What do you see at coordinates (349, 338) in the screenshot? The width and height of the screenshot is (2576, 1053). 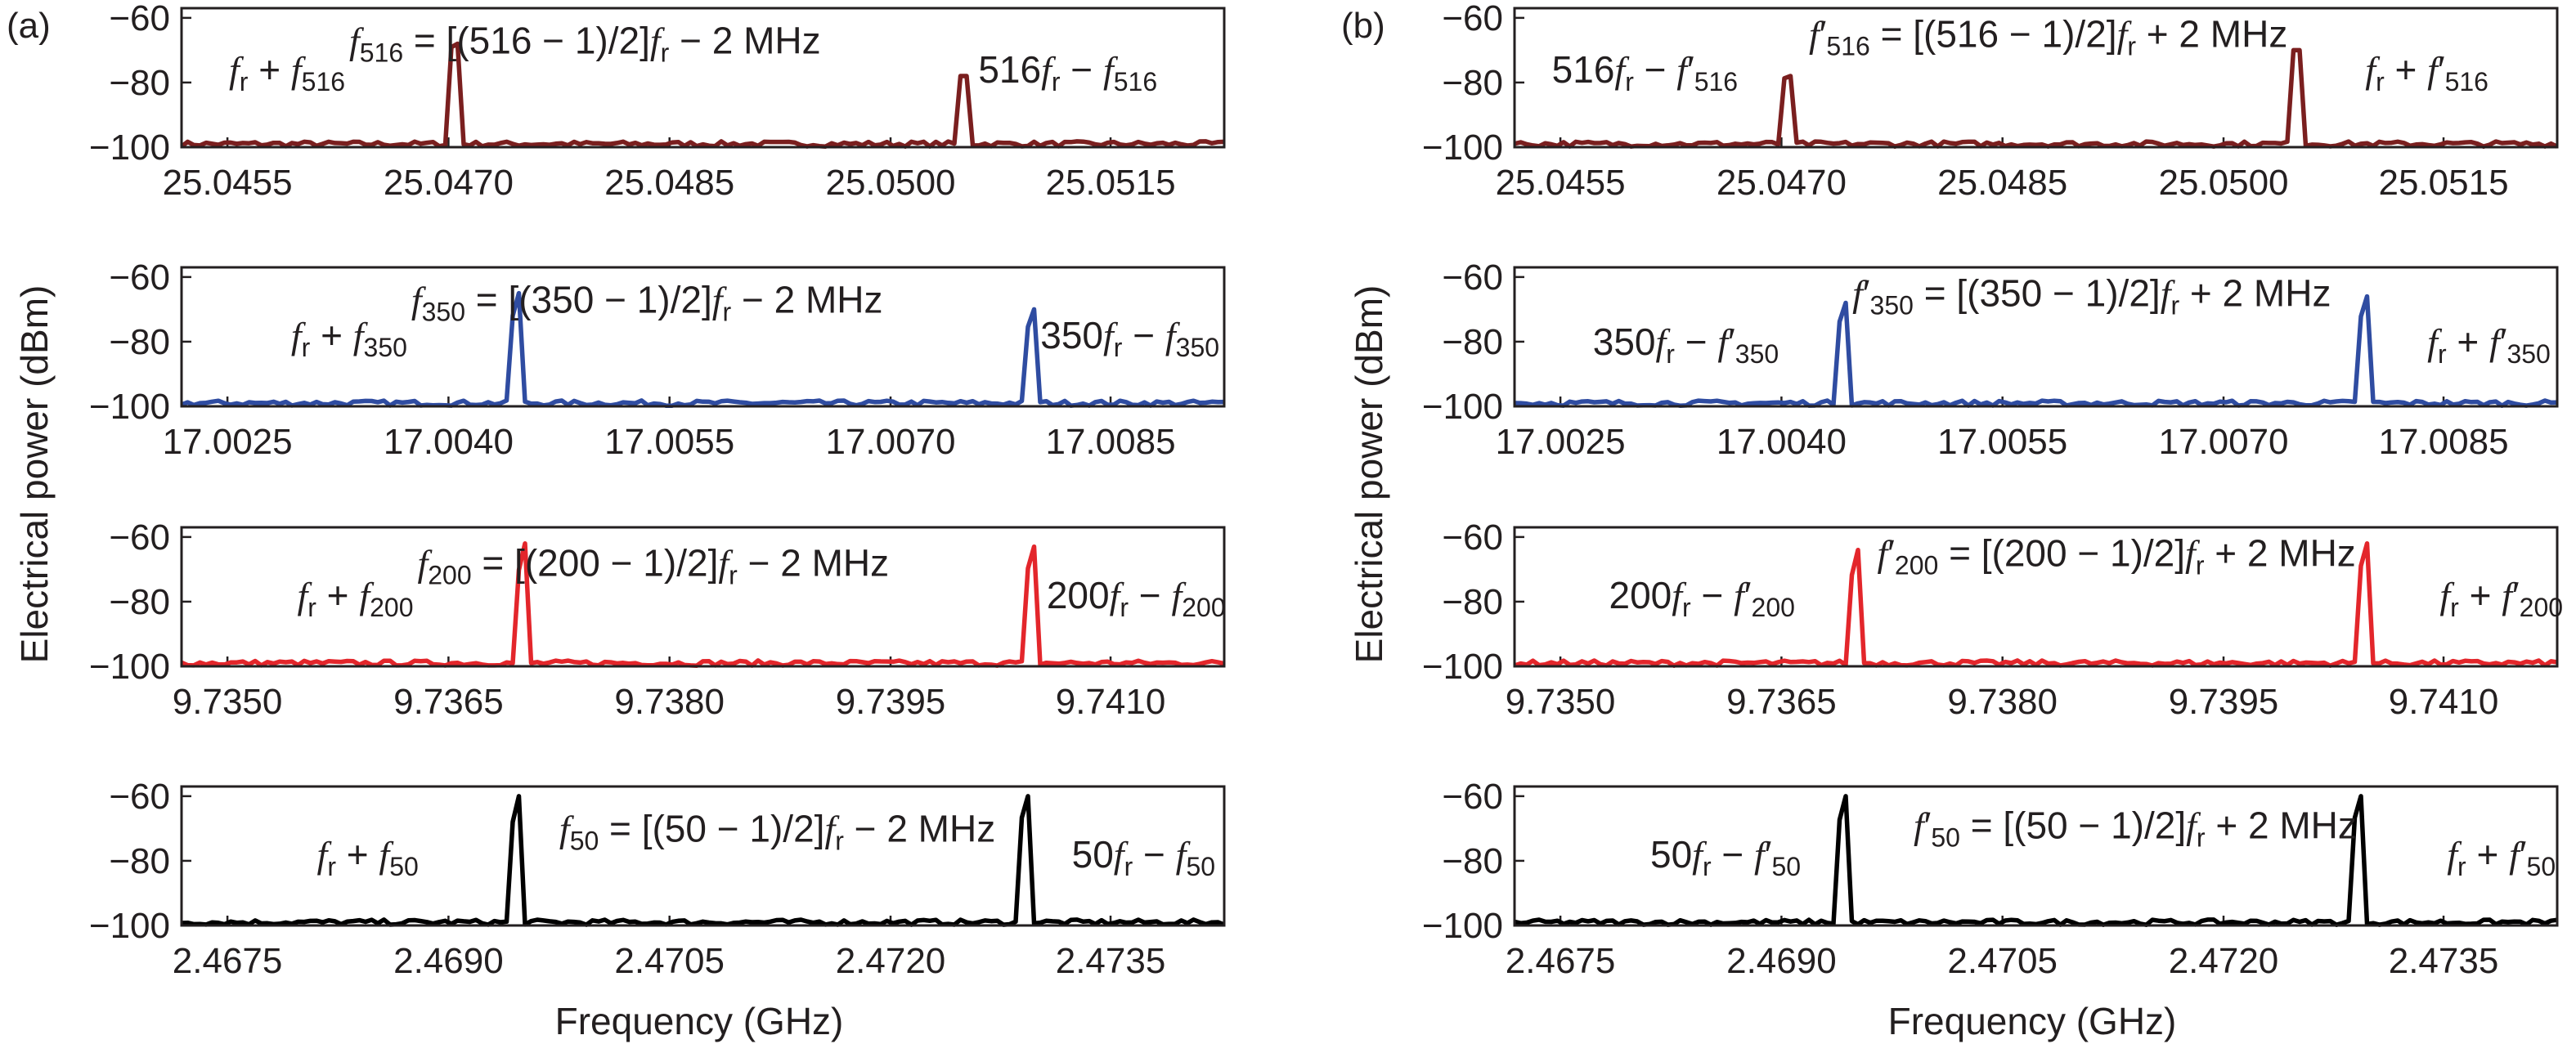 I see `annotation: fr​ + f350​` at bounding box center [349, 338].